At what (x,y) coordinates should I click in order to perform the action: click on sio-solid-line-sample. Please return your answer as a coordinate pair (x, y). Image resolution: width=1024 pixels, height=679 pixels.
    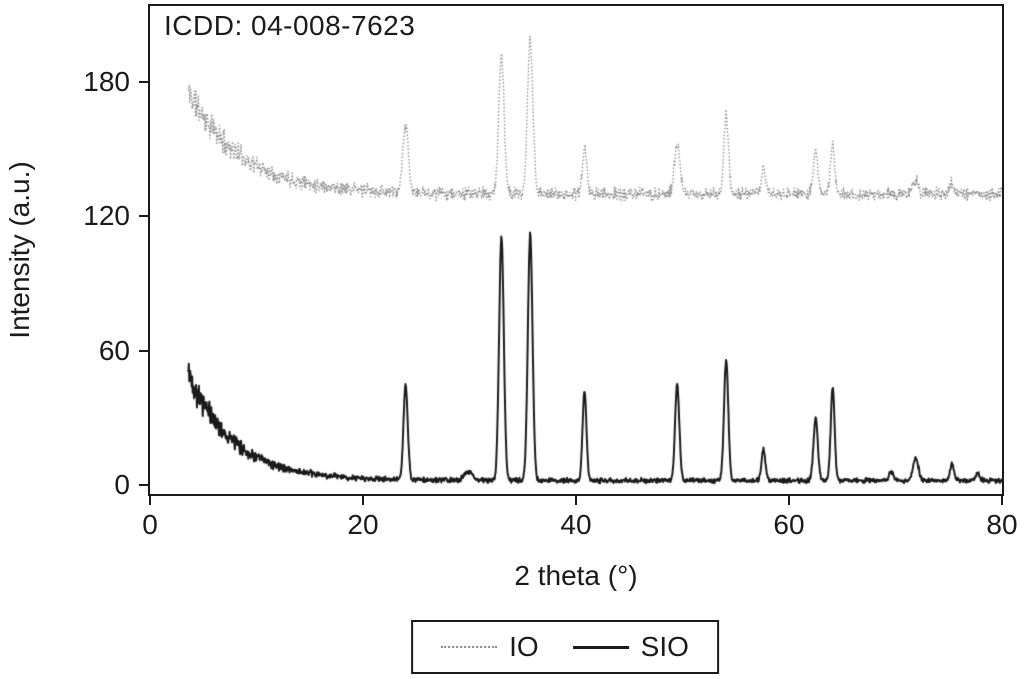
    Looking at the image, I should click on (600, 647).